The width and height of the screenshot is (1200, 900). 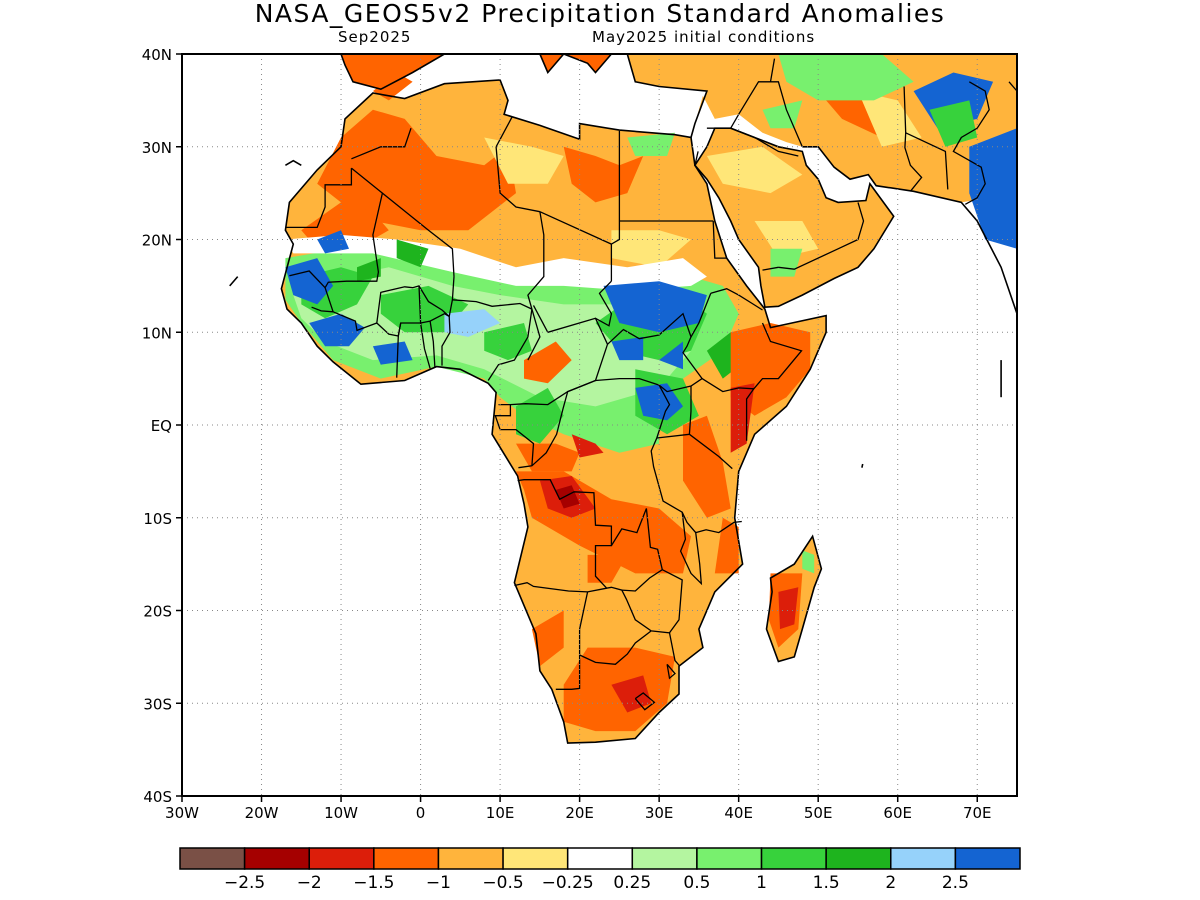 I want to click on colorbar: −2.5 −2 −1.5 −1 −0.5 −0.25 0.25 0.5 1 1.5 2 2.5, so click(x=600, y=870).